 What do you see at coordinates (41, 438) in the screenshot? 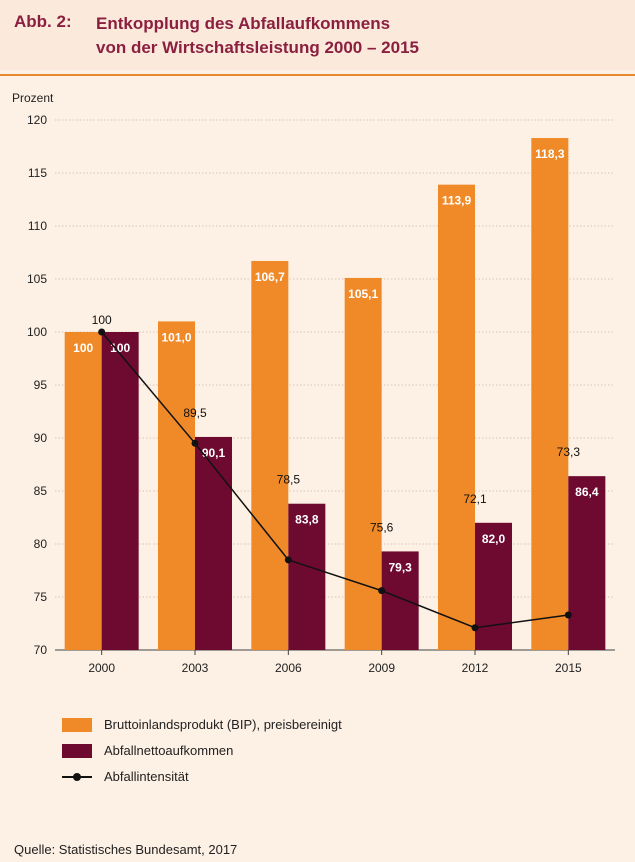
I see `y-tick-label: 90` at bounding box center [41, 438].